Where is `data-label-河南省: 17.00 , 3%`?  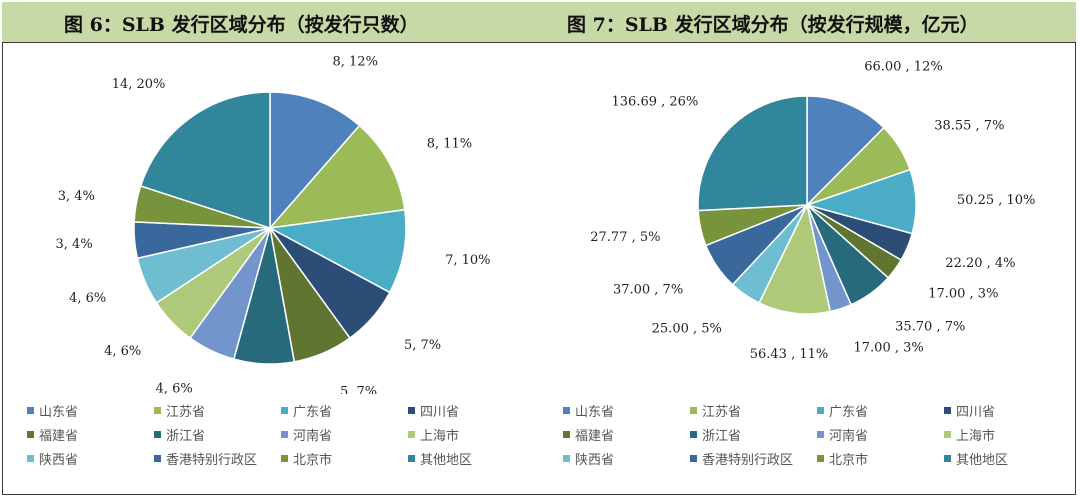 data-label-河南省: 17.00 , 3% is located at coordinates (889, 348).